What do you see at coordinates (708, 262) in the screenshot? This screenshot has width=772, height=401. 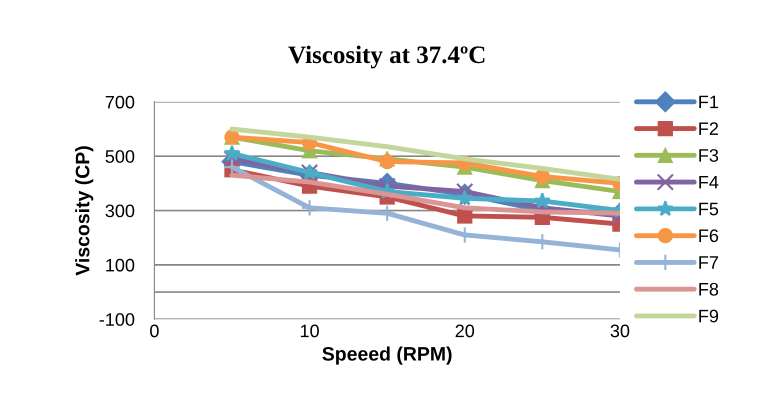 I see `legend-label: F7` at bounding box center [708, 262].